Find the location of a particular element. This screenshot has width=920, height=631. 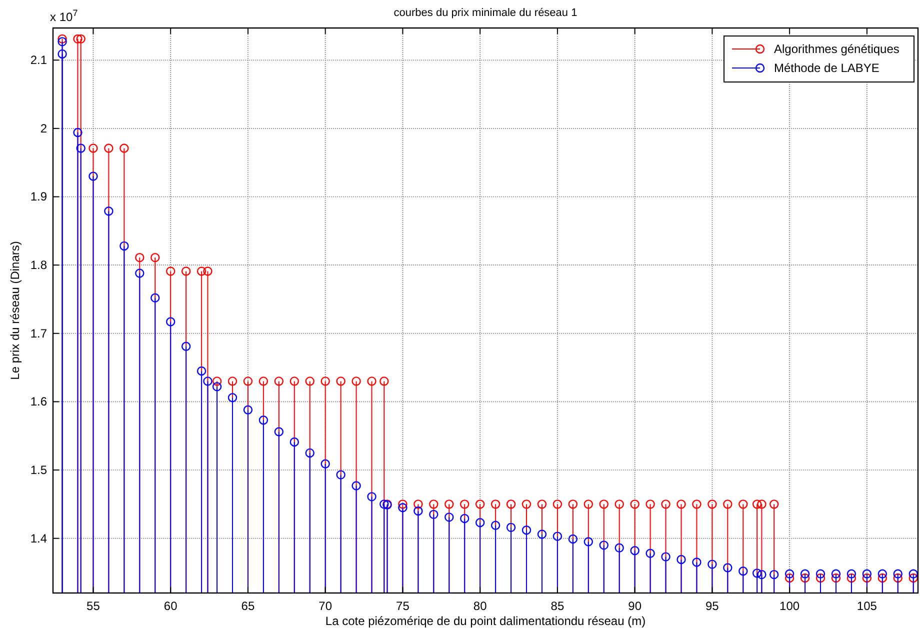

x-tick-label: 100 is located at coordinates (790, 606).